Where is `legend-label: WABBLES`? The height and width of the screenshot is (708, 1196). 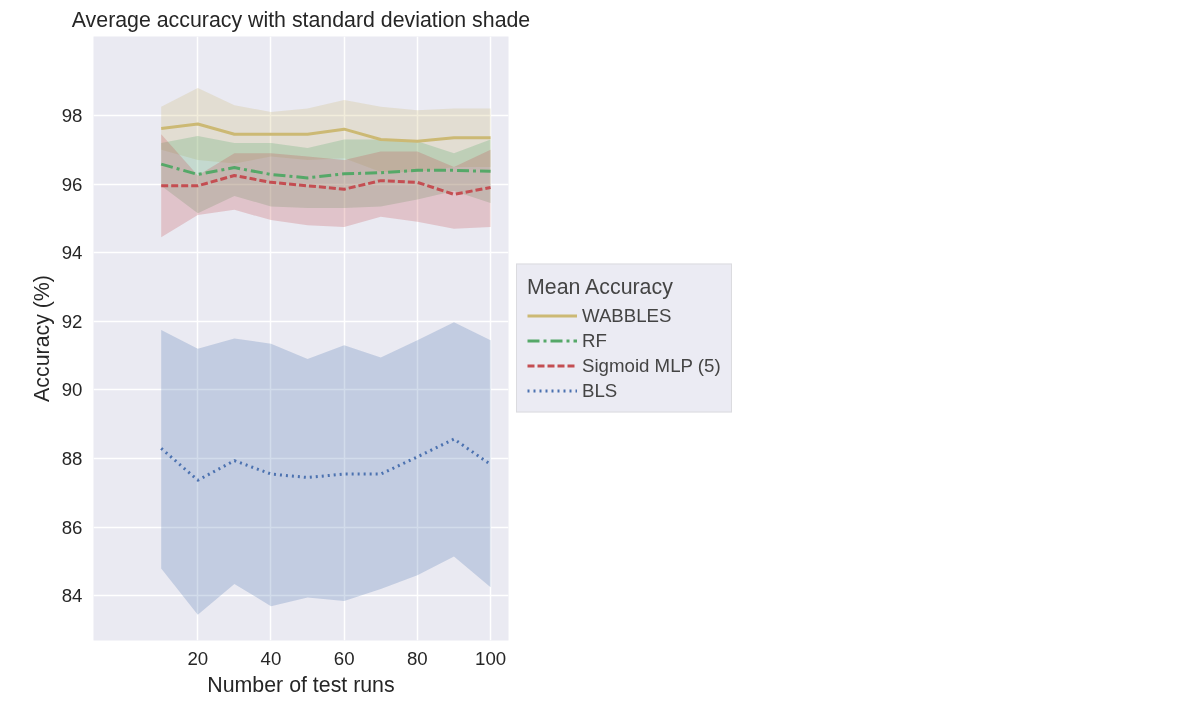 legend-label: WABBLES is located at coordinates (627, 315).